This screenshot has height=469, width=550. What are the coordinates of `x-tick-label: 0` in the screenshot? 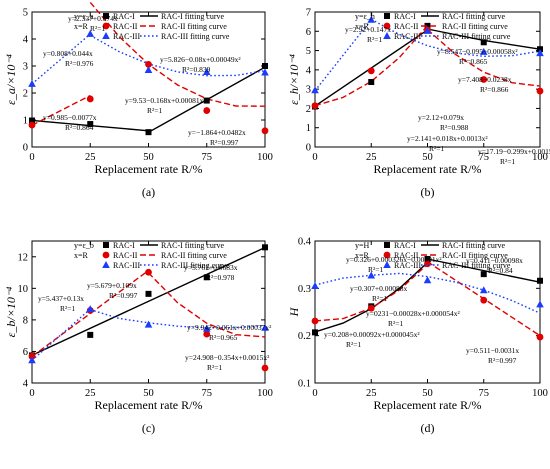 It's located at (31, 393).